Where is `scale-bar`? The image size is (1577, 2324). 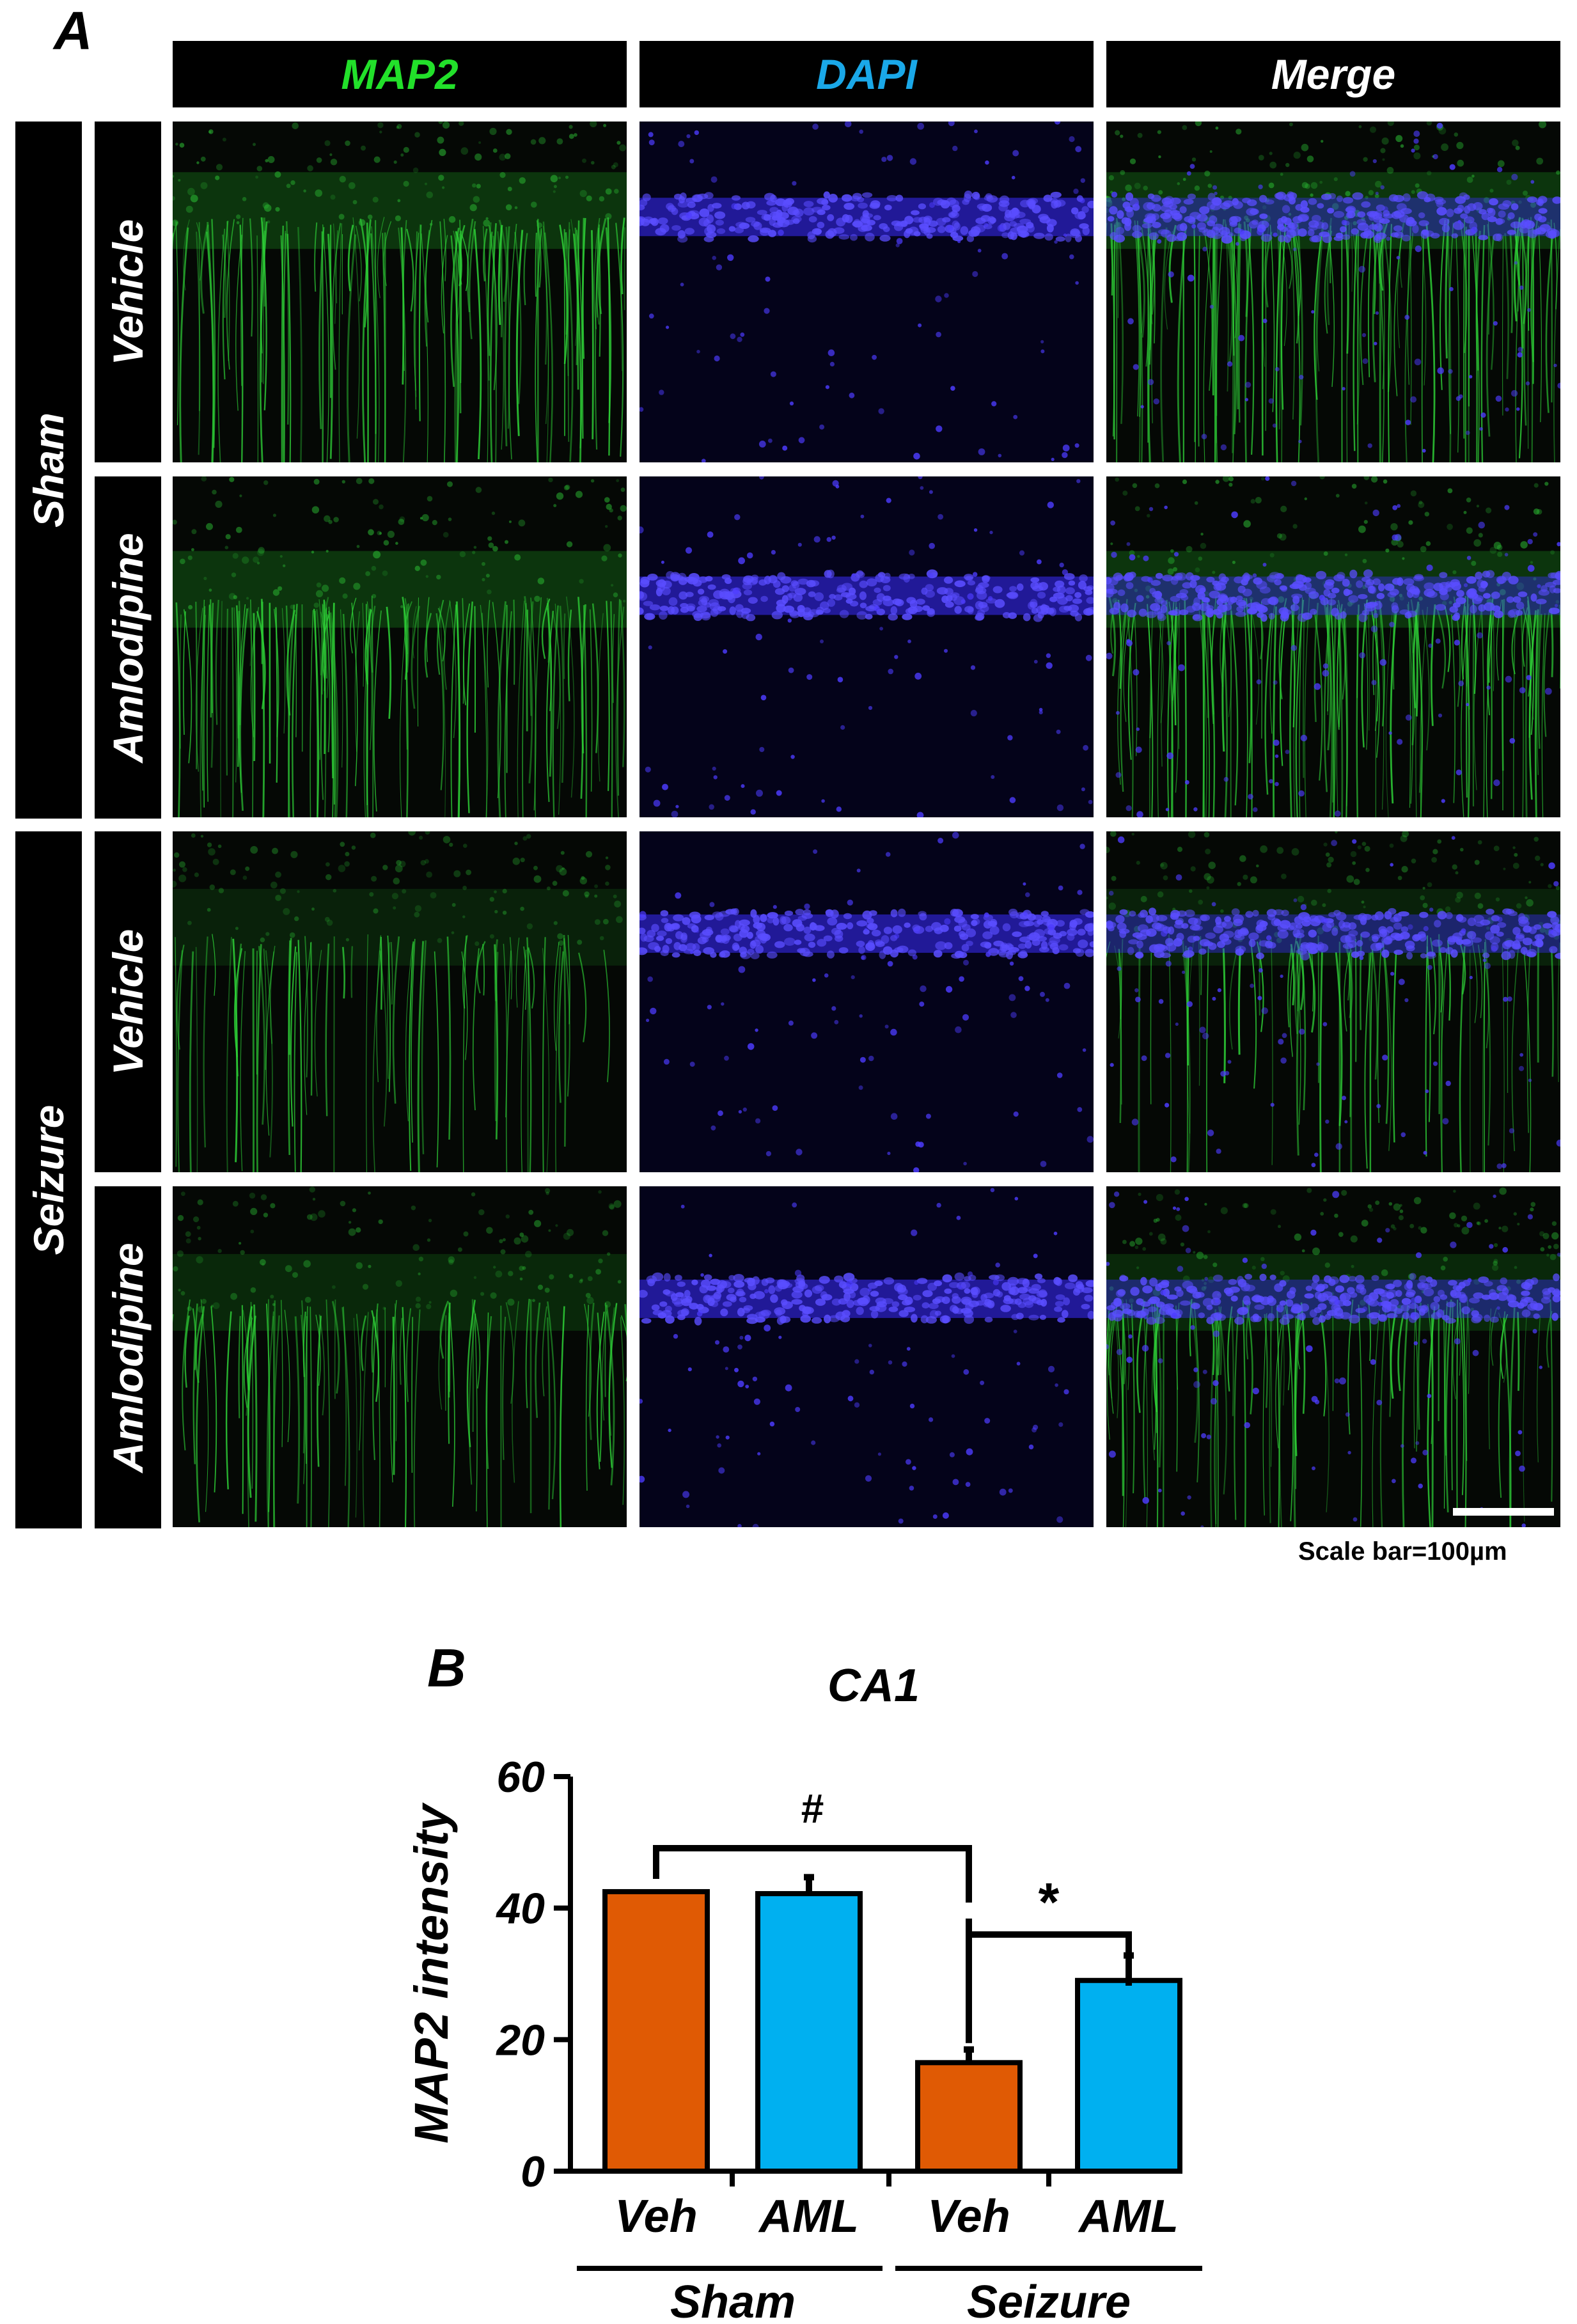 scale-bar is located at coordinates (1503, 1512).